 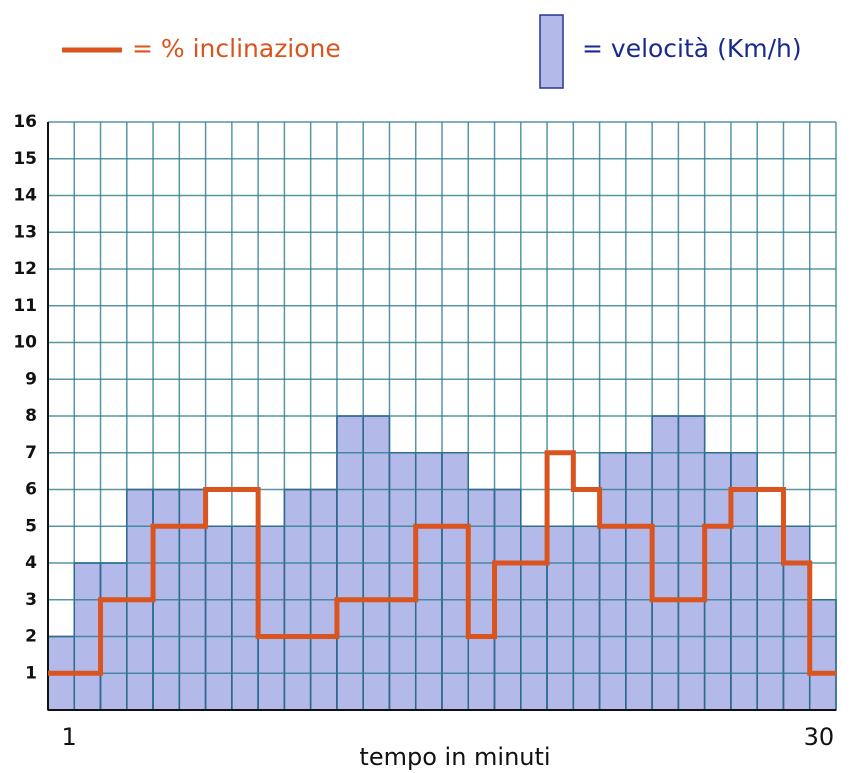 What do you see at coordinates (31, 416) in the screenshot?
I see `y-tick-label: 8` at bounding box center [31, 416].